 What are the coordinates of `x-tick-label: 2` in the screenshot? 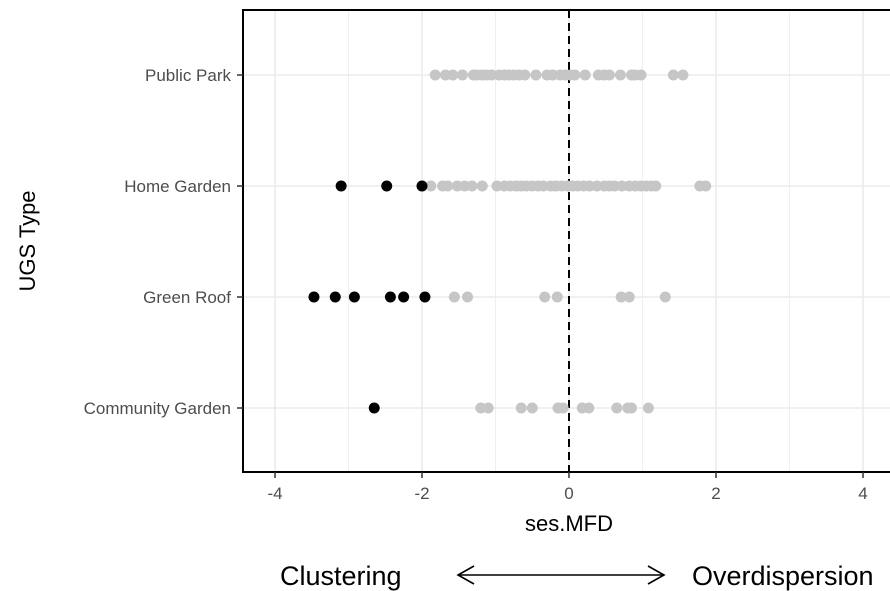 It's located at (715, 493).